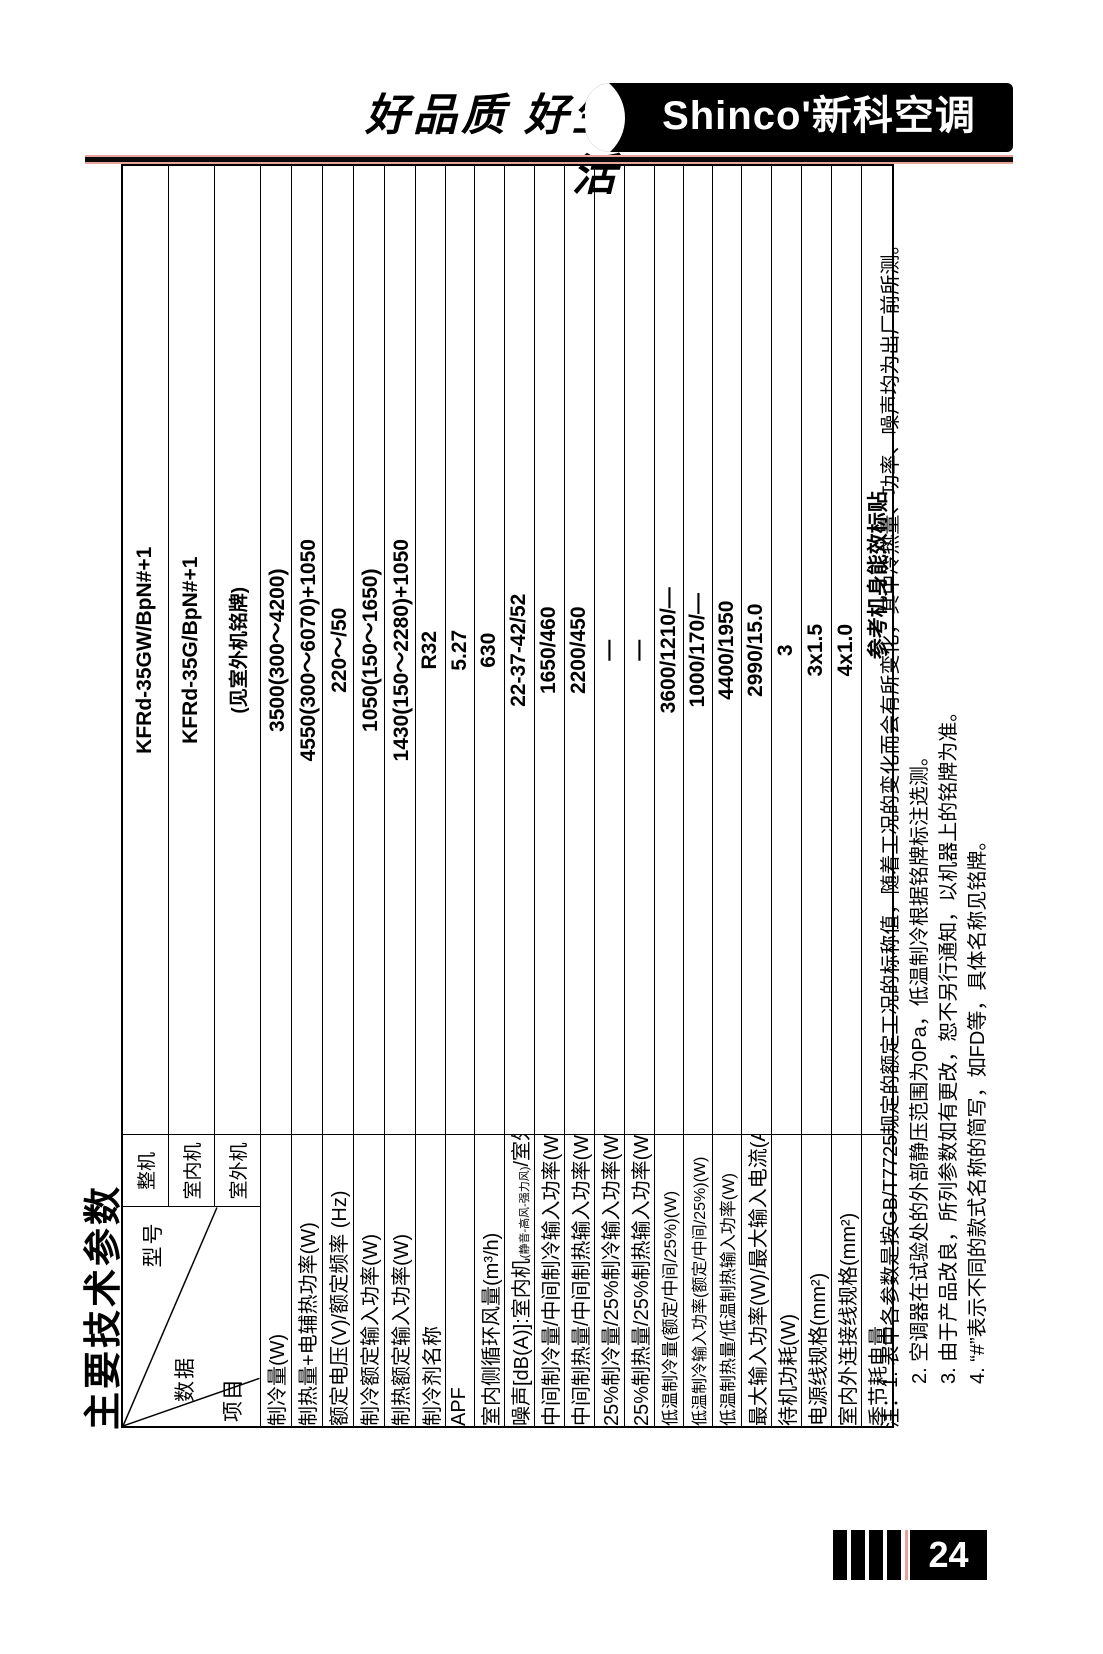 This screenshot has height=1654, width=1103. What do you see at coordinates (816, 650) in the screenshot?
I see `row-value: 3x1.5` at bounding box center [816, 650].